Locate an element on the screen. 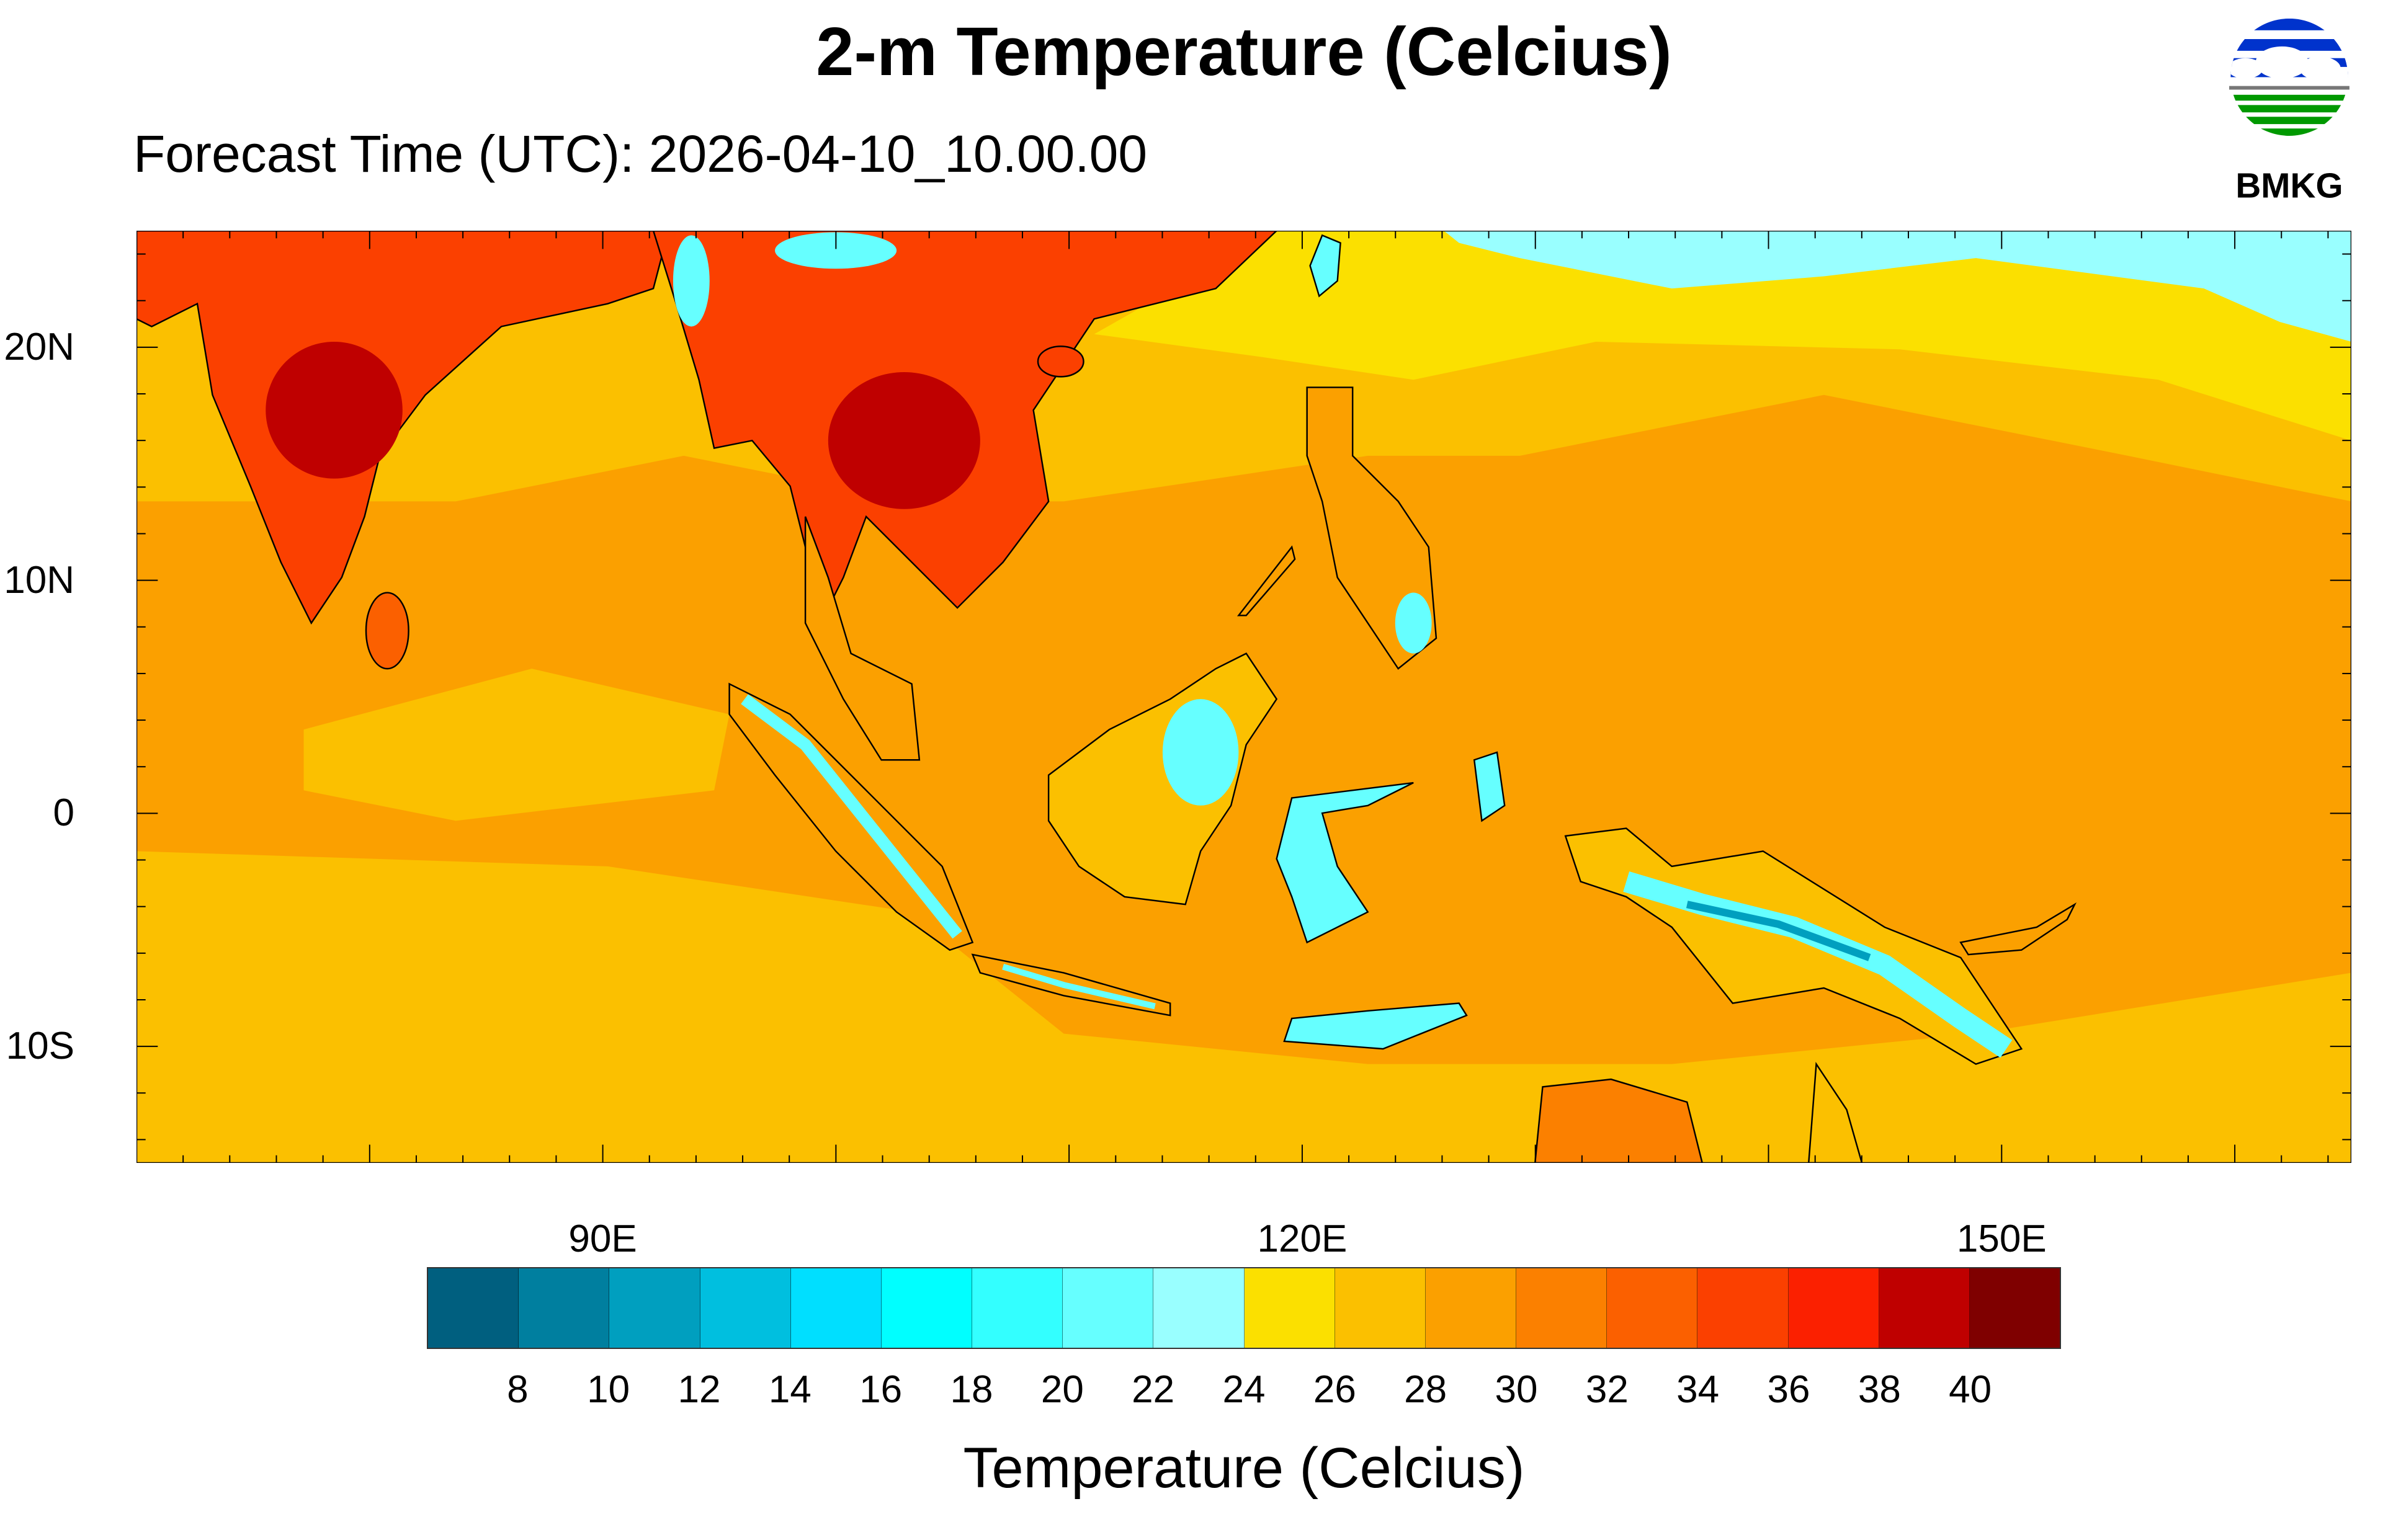 This screenshot has height=1540, width=2383. colorbar-level-label: 20 is located at coordinates (1062, 1390).